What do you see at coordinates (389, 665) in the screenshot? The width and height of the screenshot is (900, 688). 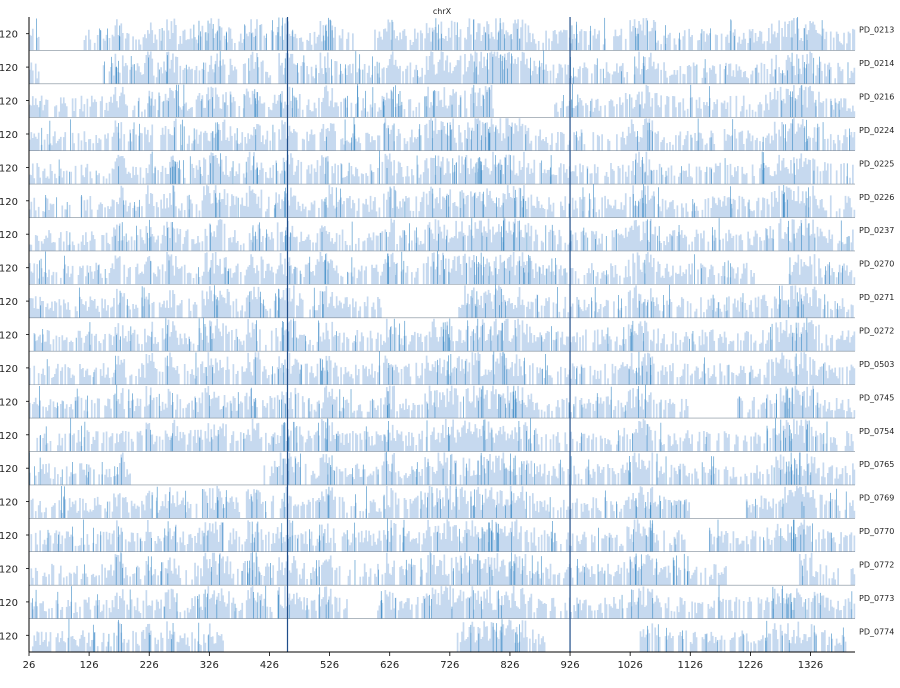 I see `x-tick-label: 626` at bounding box center [389, 665].